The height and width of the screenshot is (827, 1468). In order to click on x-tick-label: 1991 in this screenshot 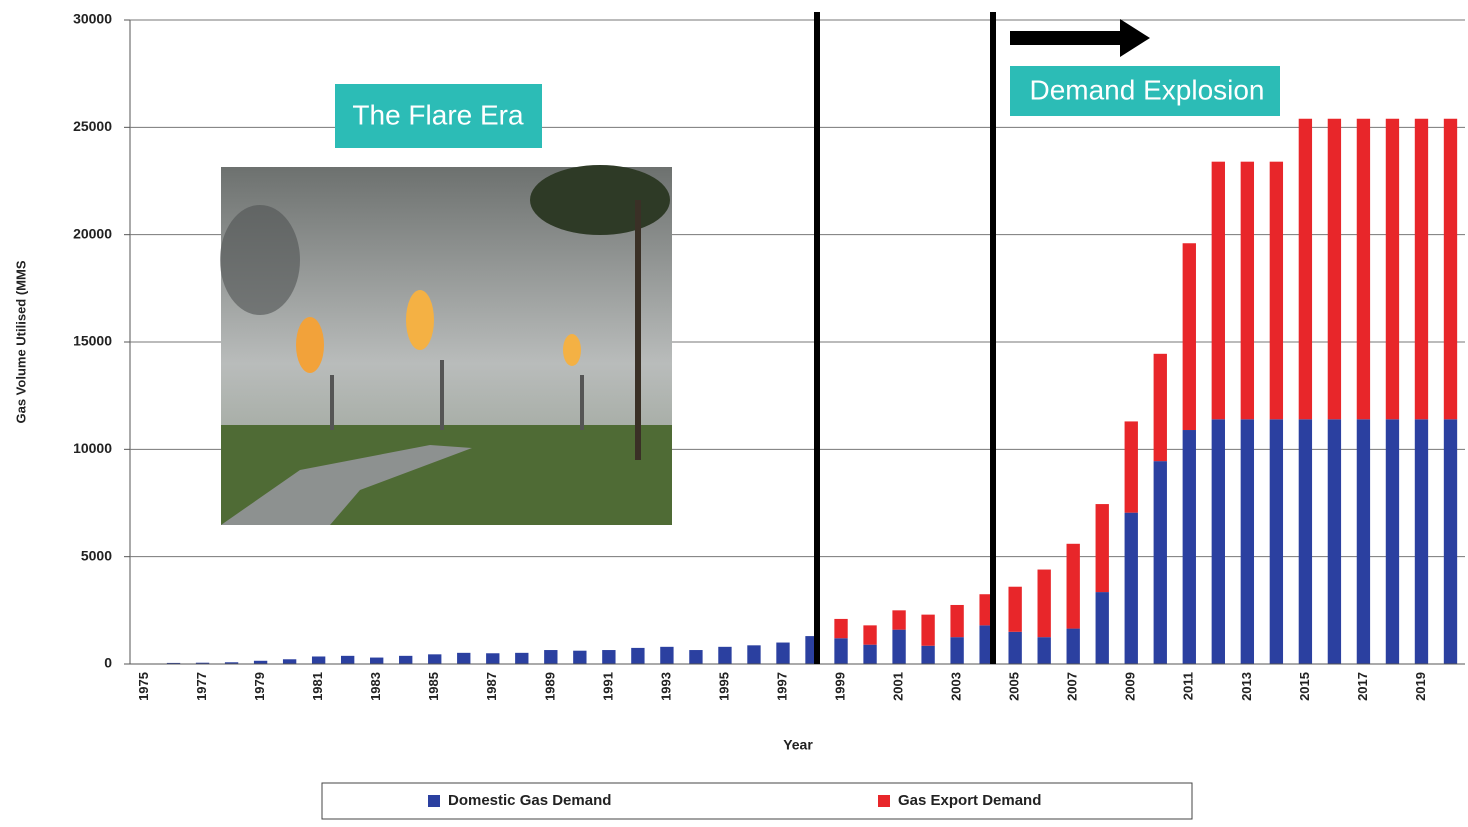, I will do `click(607, 686)`.